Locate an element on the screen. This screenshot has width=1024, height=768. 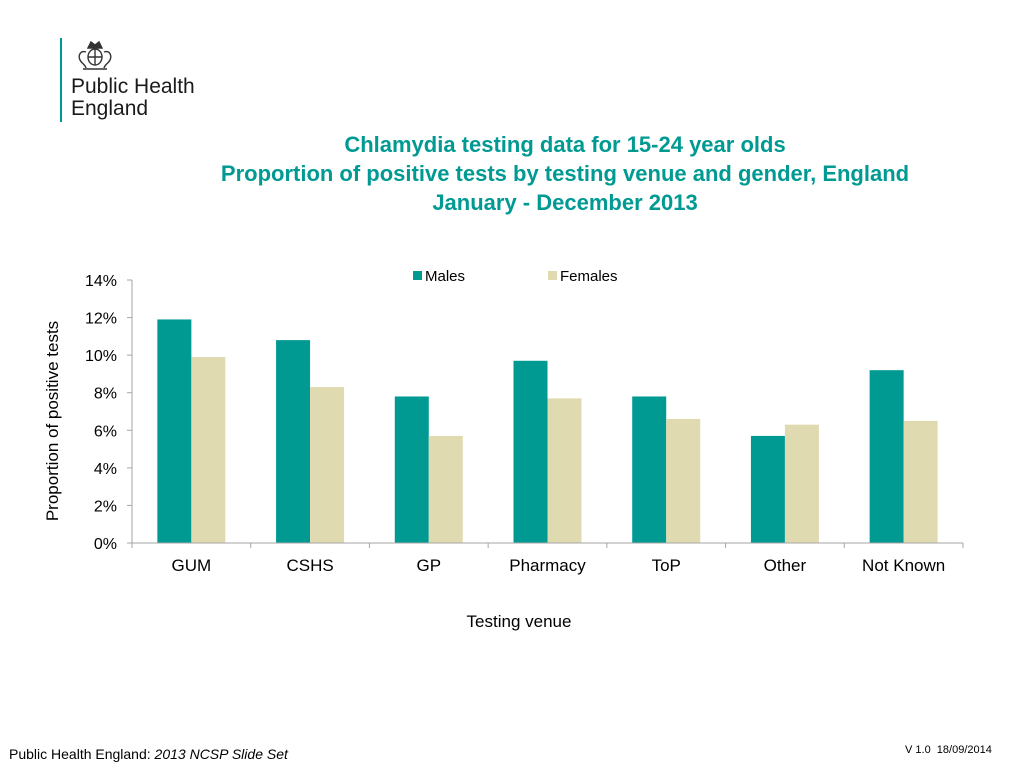
org-logo-text: Public Health England is located at coordinates (133, 98).